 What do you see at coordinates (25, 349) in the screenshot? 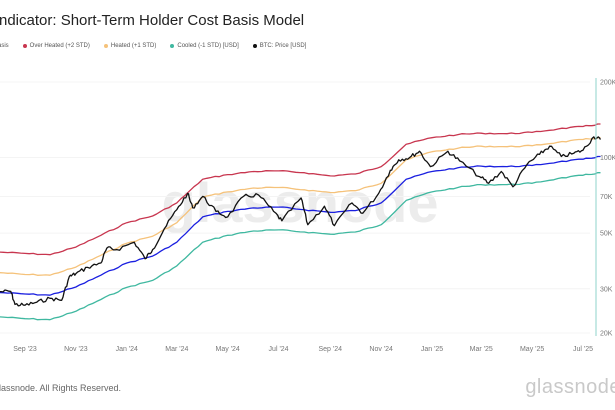
I see `x-tick-label: Sep '23` at bounding box center [25, 349].